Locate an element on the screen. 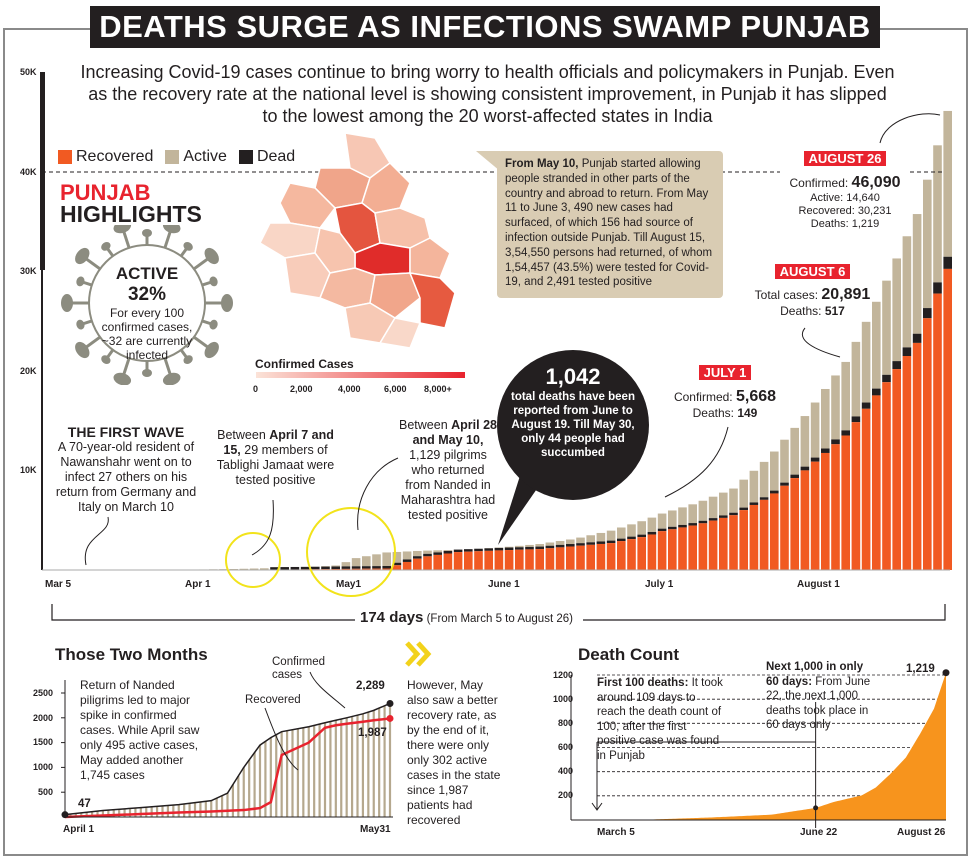  end-recovered-point is located at coordinates (390, 718).